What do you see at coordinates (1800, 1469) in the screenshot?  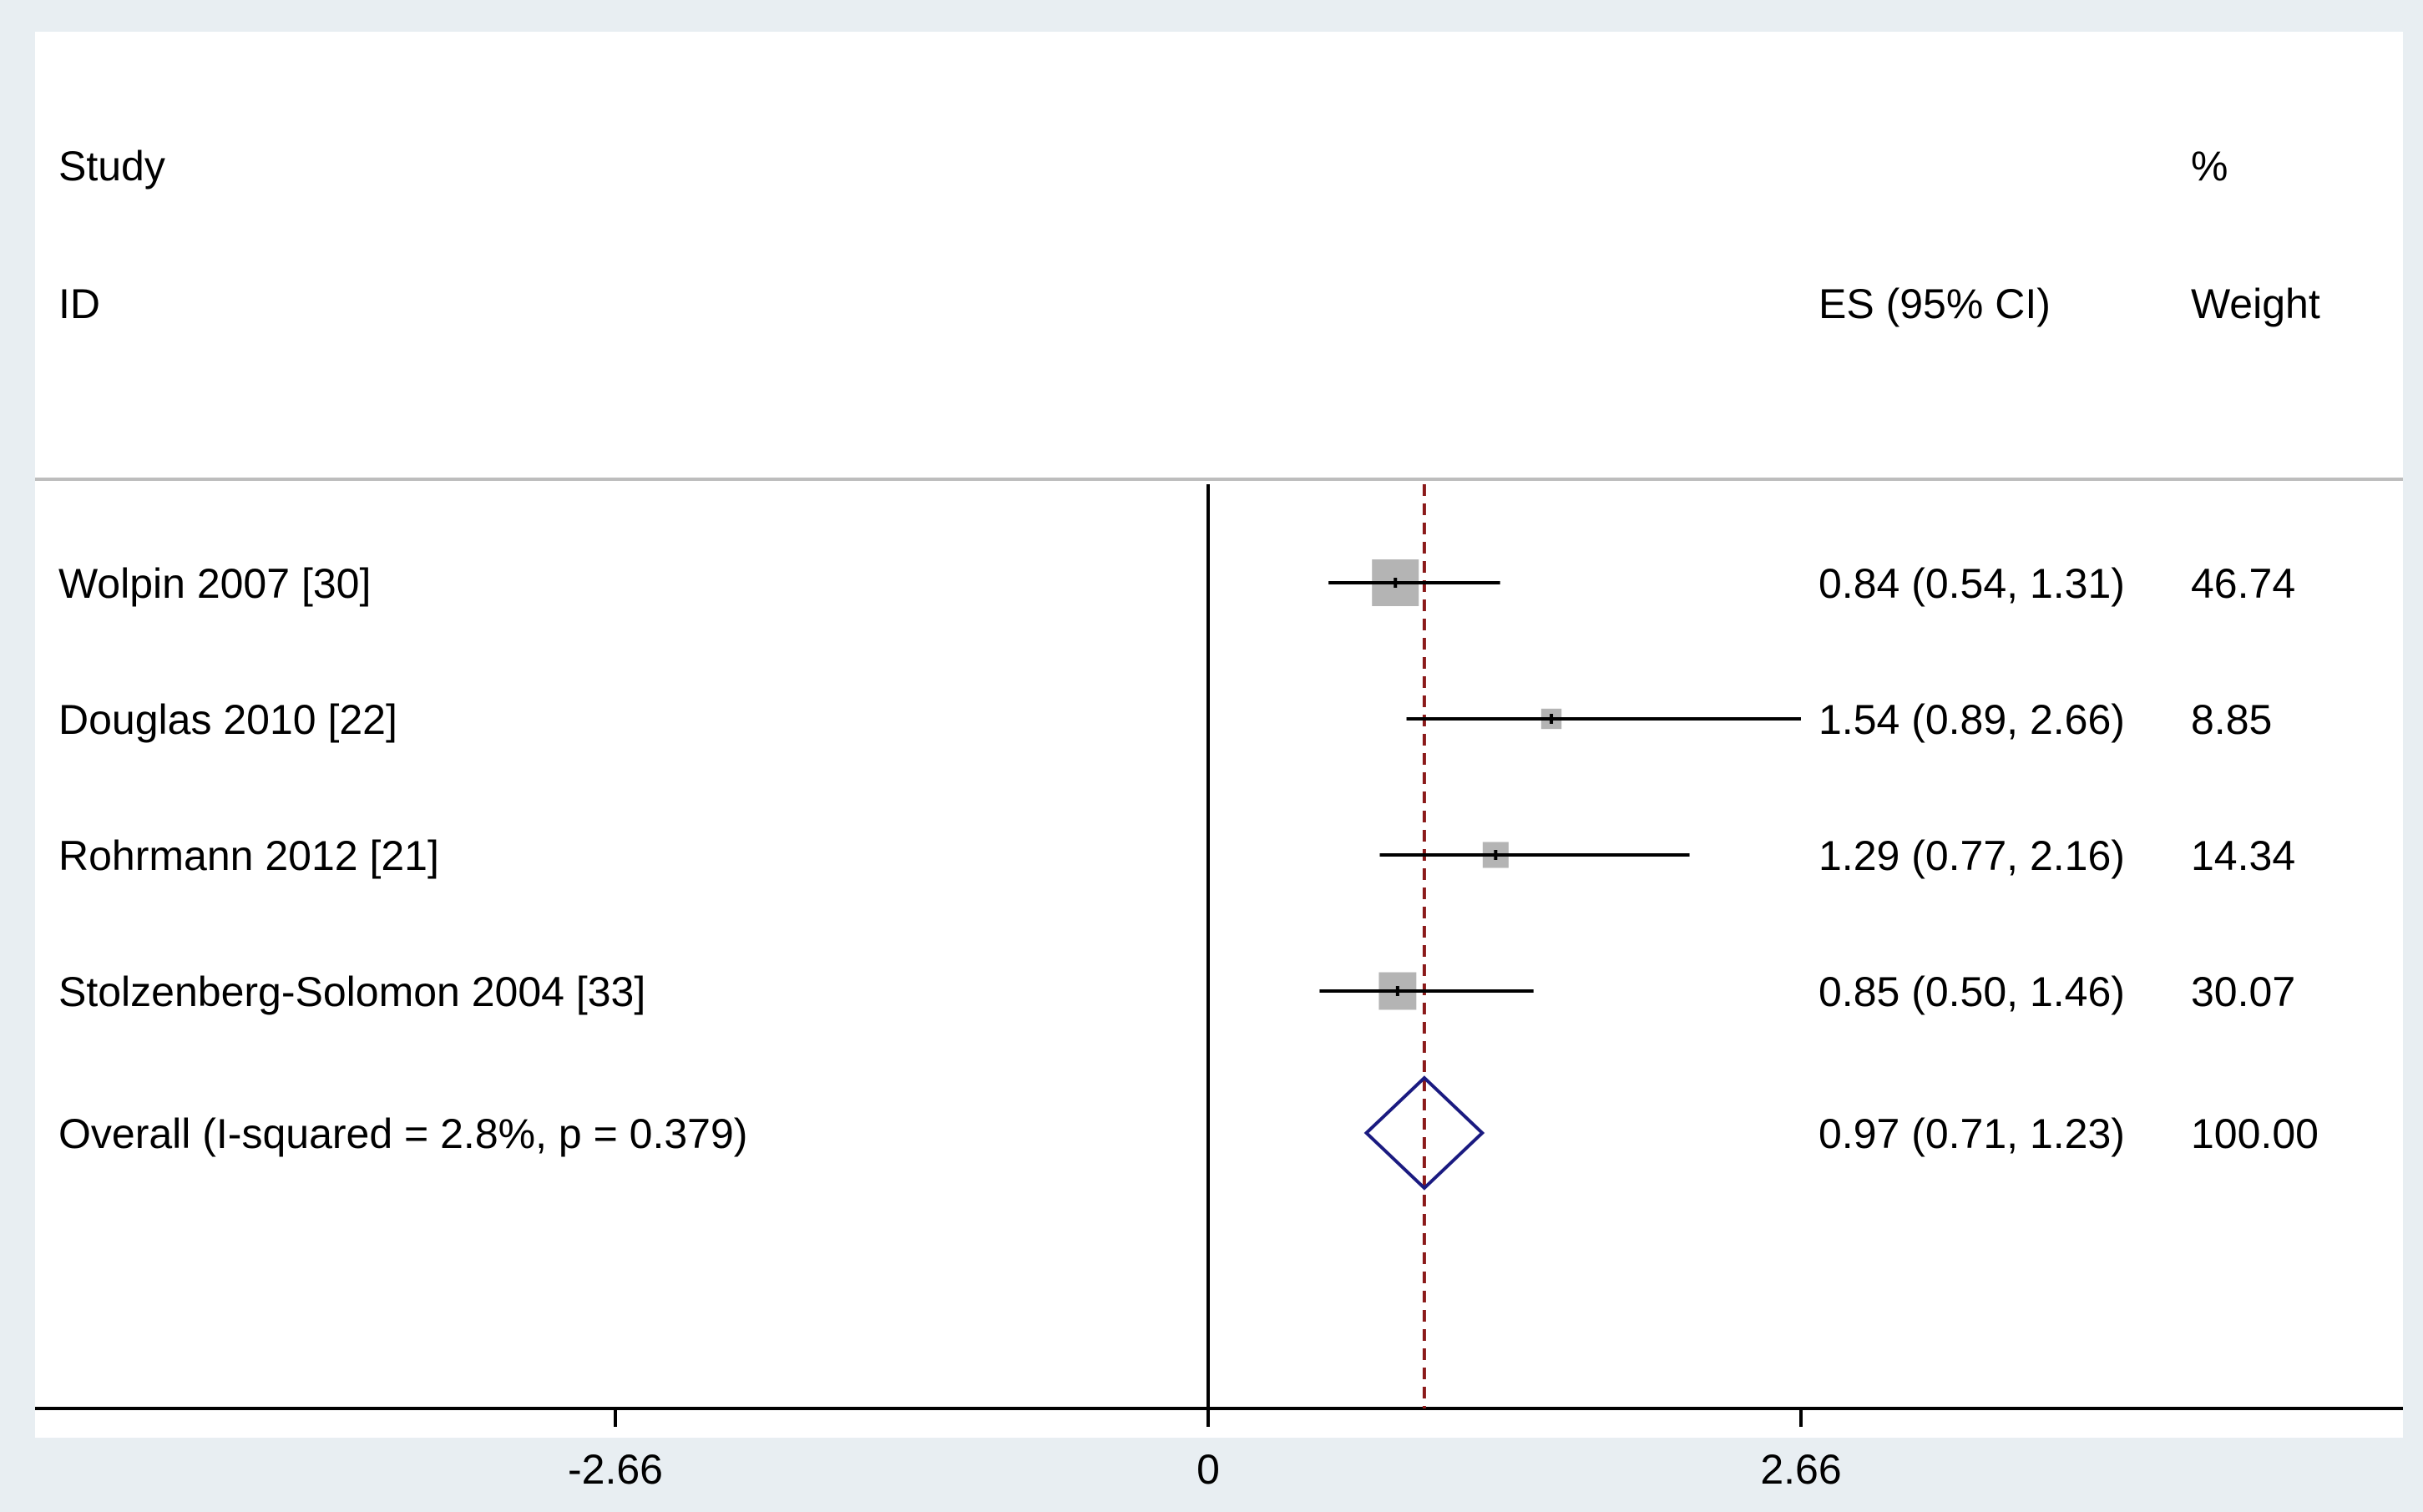 I see `x-tick-label: 2.66` at bounding box center [1800, 1469].